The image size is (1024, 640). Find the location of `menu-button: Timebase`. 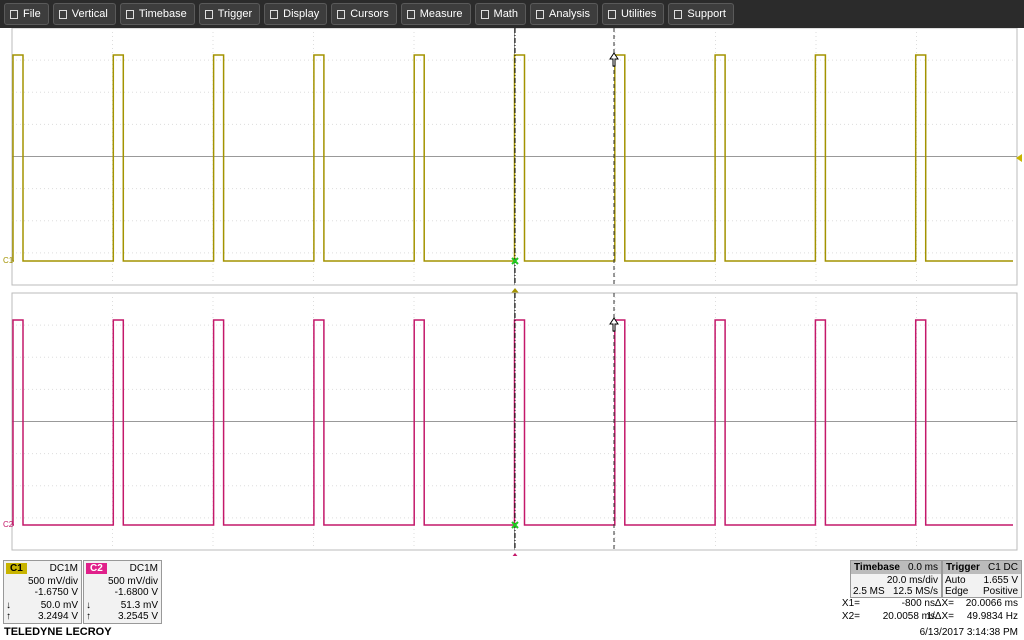

menu-button: Timebase is located at coordinates (157, 14).